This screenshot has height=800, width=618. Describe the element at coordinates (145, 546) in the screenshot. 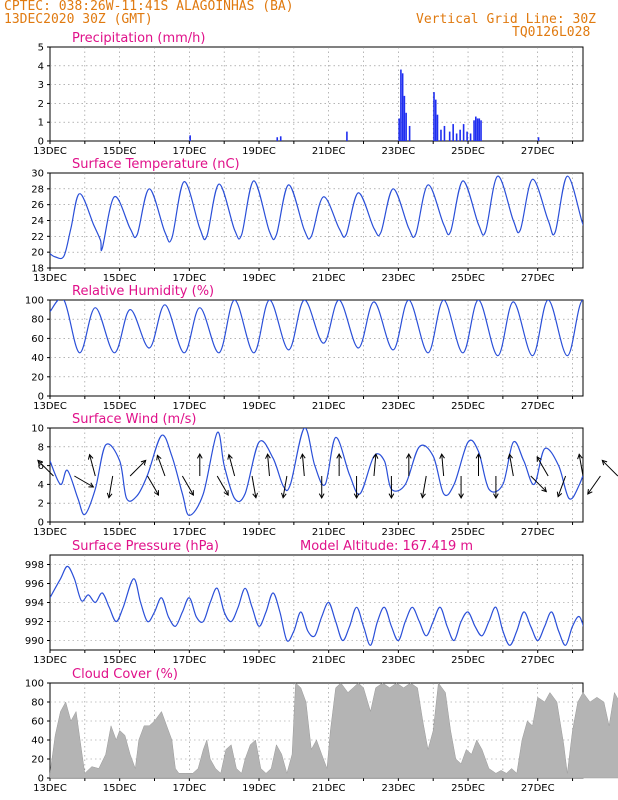

I see `pressure-title: Surface Pressure (hPa)` at that location.